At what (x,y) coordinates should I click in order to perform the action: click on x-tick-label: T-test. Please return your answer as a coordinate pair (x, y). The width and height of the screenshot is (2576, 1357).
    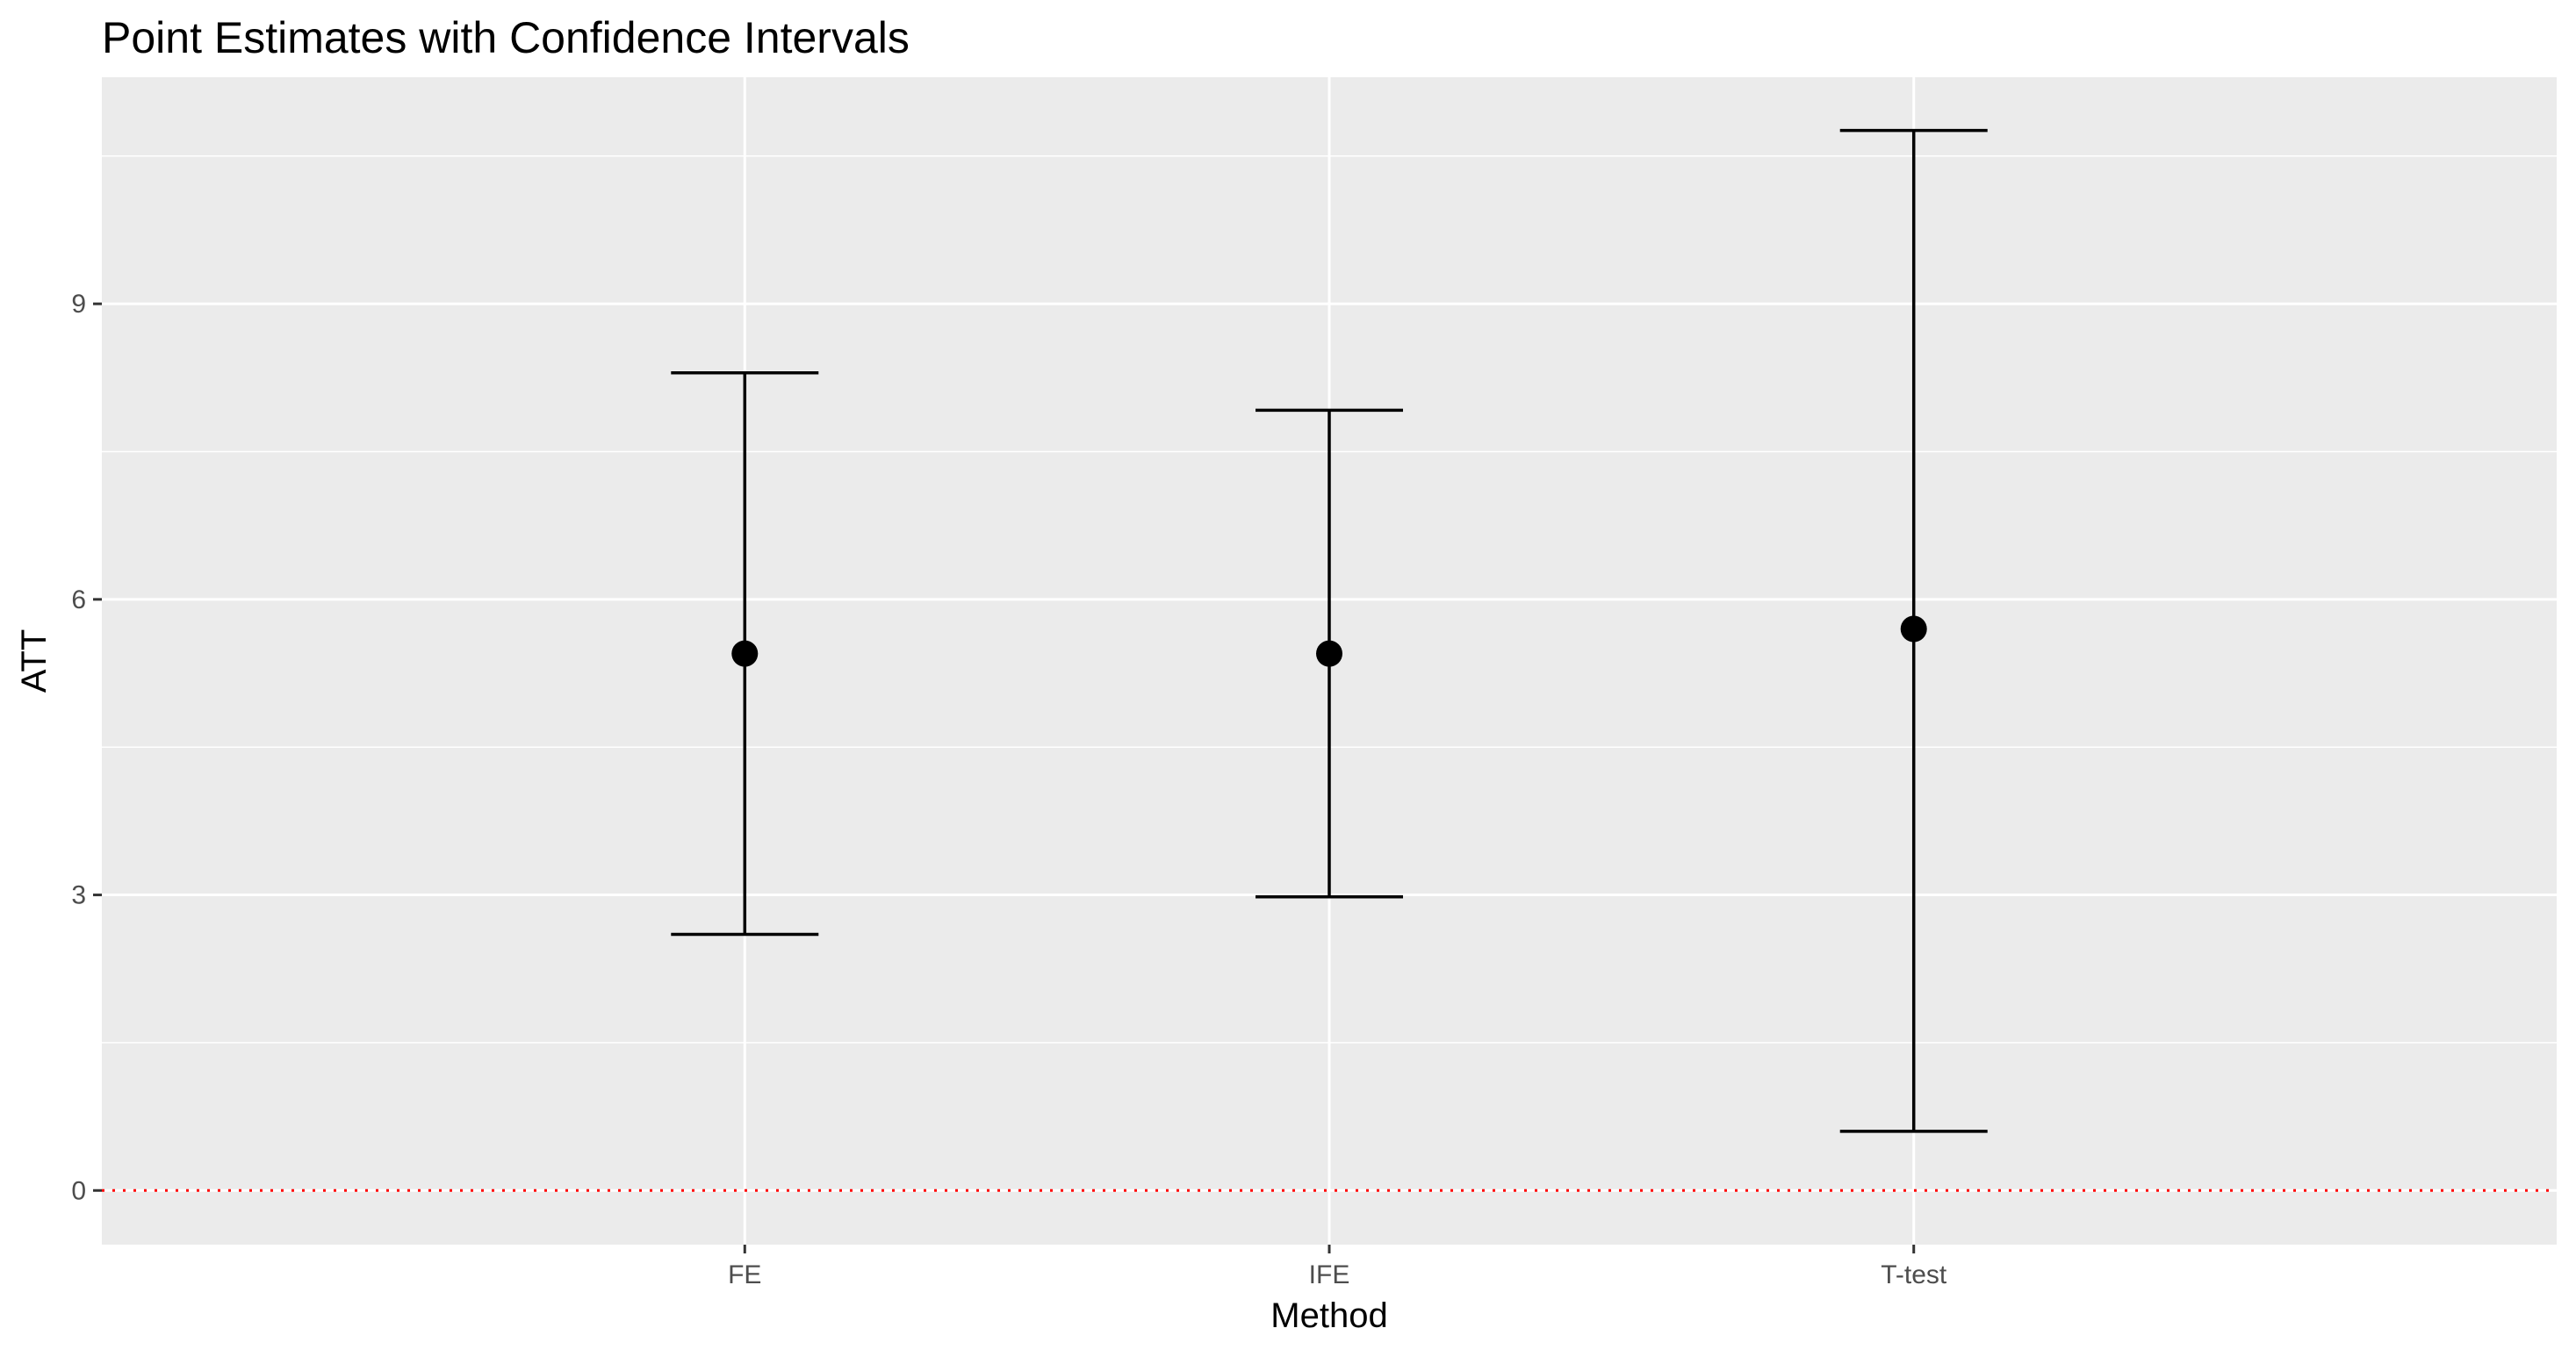
    Looking at the image, I should click on (1914, 1274).